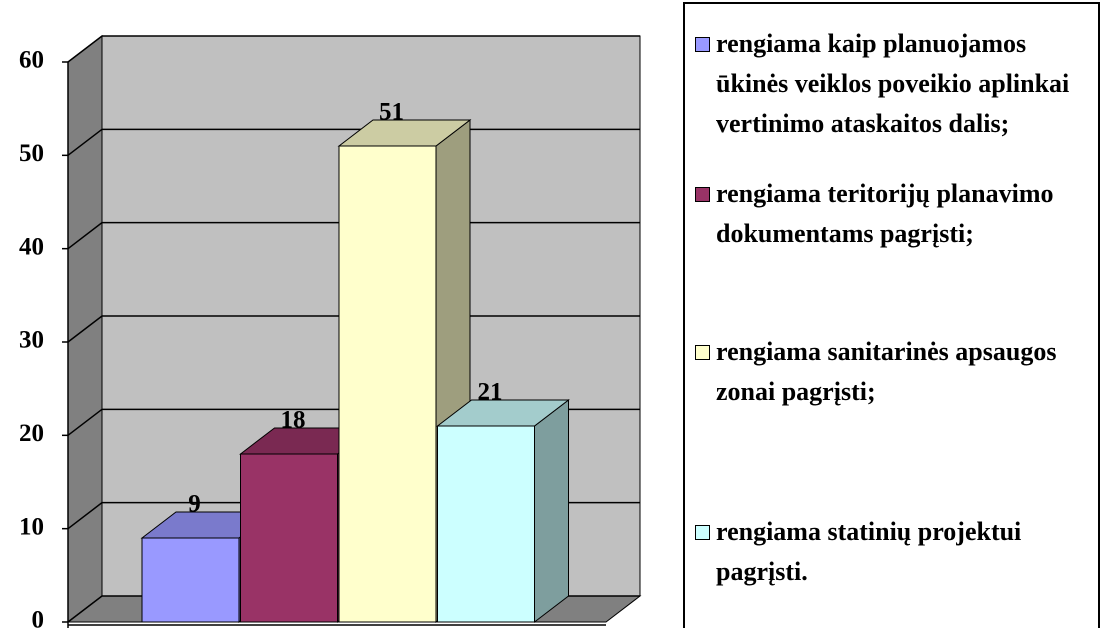 The width and height of the screenshot is (1104, 628). Describe the element at coordinates (31, 433) in the screenshot. I see `y-tick-label: 20` at that location.